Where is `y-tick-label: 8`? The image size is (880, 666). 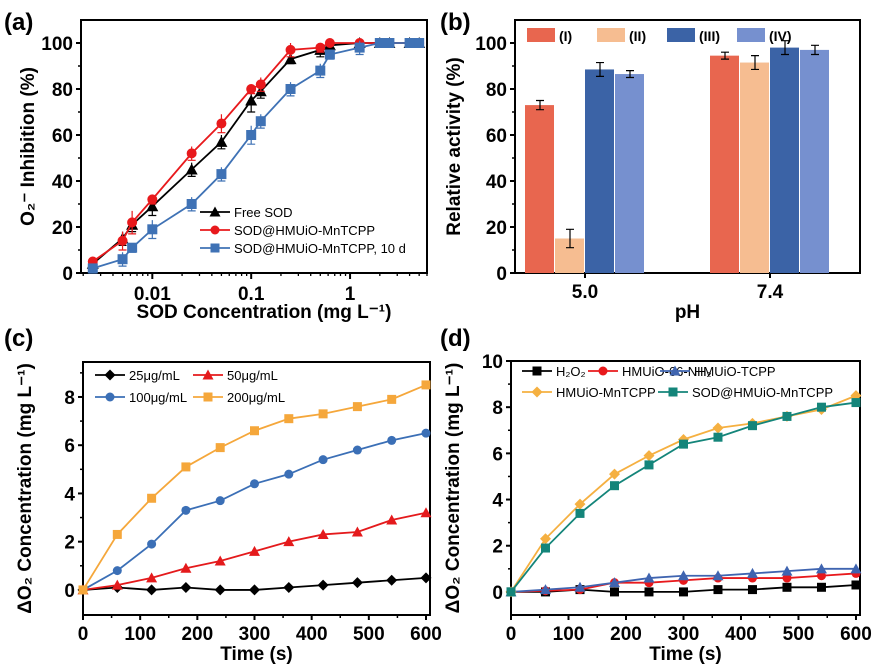
y-tick-label: 8 is located at coordinates (69, 398).